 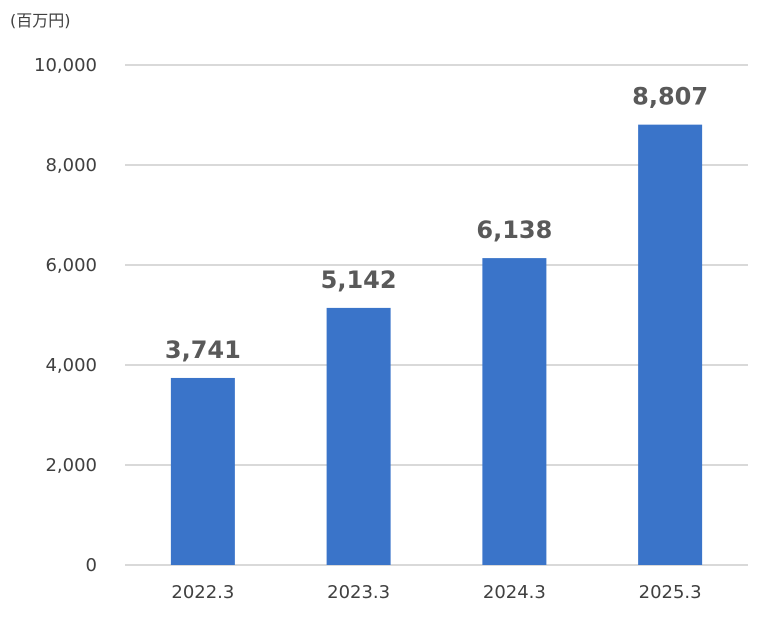 What do you see at coordinates (71, 165) in the screenshot?
I see `y-tick-label: 8,000` at bounding box center [71, 165].